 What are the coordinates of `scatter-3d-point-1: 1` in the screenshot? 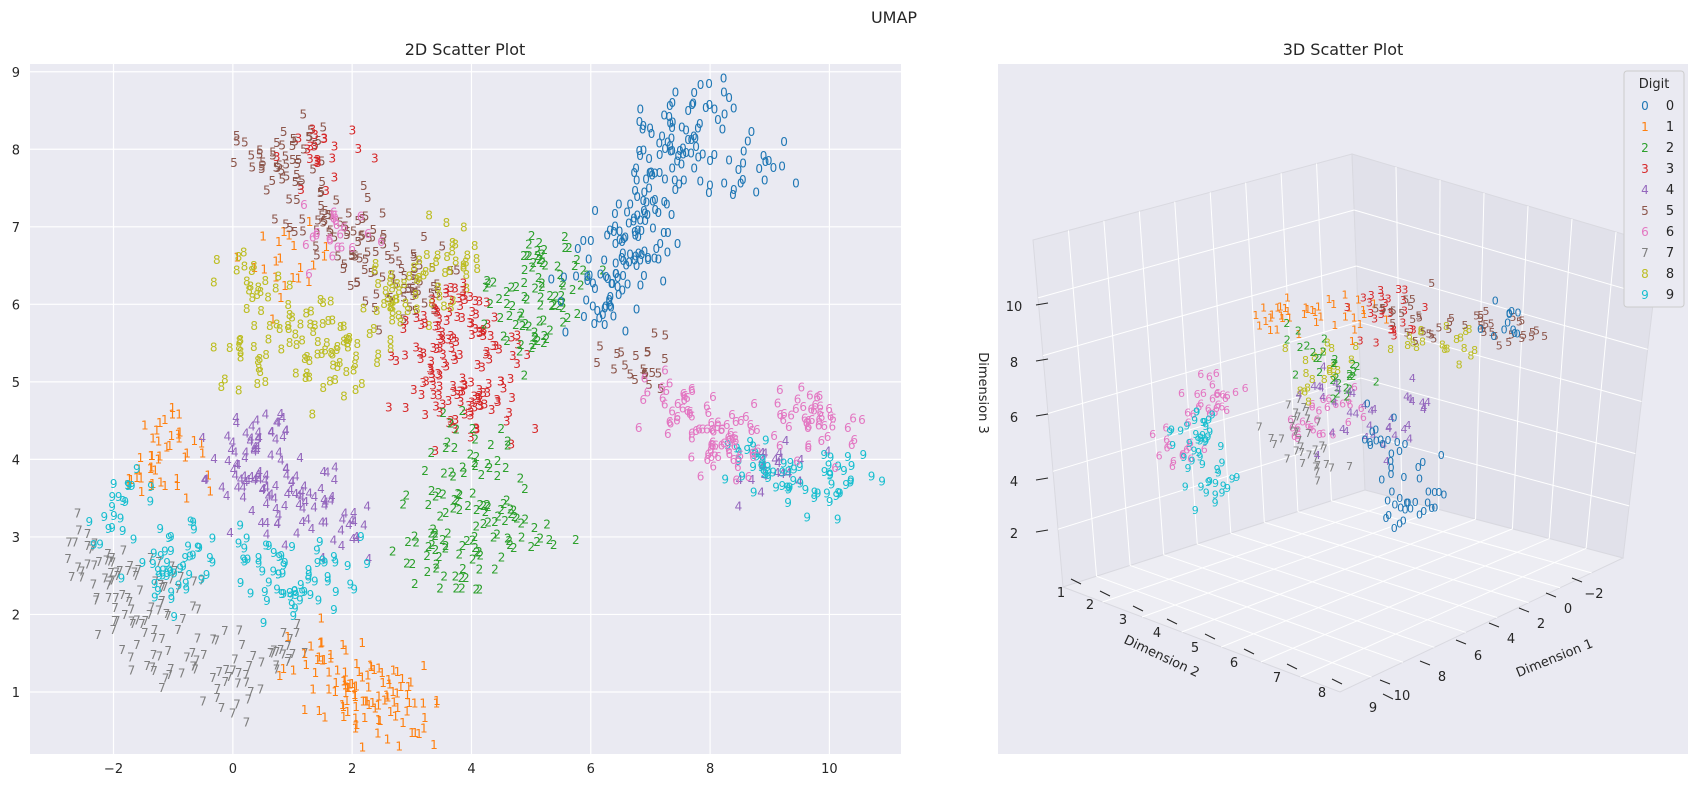 It's located at (1320, 317).